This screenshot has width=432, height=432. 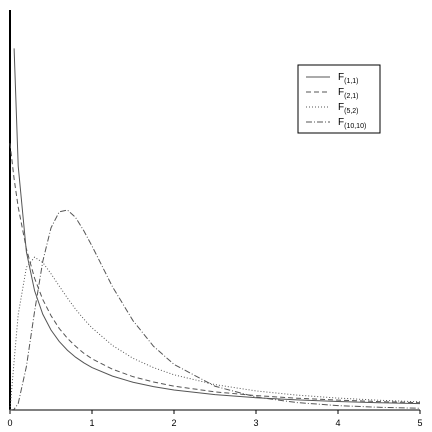 I want to click on legend: F(1,1) F(2,1) F(5,2) F(10,10), so click(x=339, y=99).